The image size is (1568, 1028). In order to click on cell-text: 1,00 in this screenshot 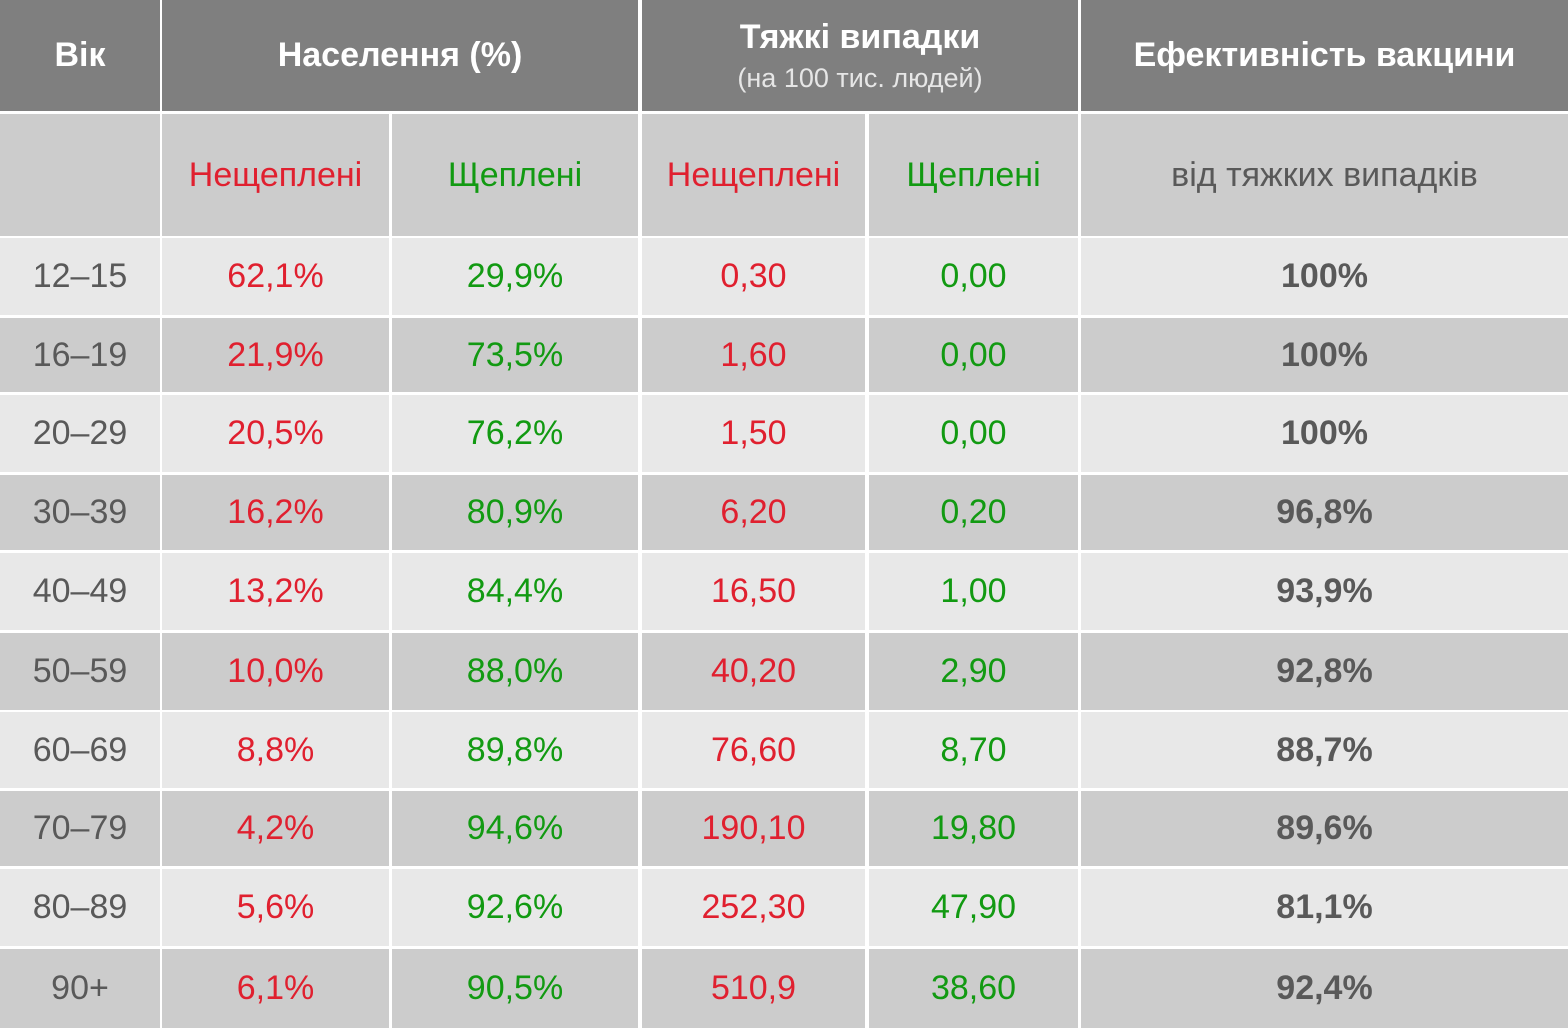, I will do `click(973, 591)`.